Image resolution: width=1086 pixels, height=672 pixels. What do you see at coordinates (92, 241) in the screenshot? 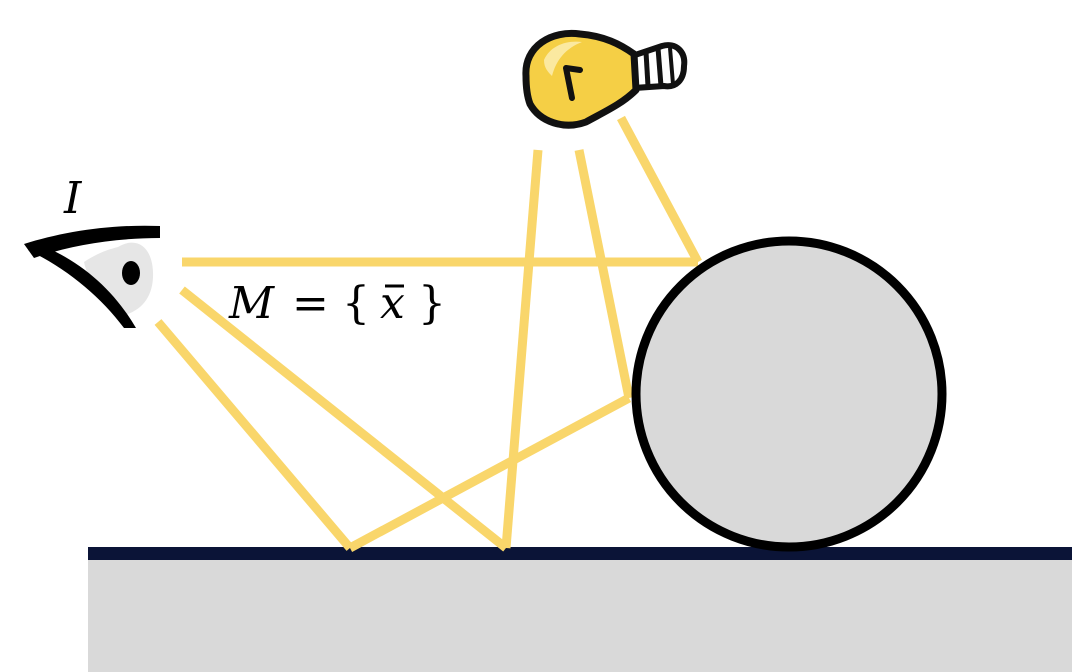
I see `eye-upper-lid` at bounding box center [92, 241].